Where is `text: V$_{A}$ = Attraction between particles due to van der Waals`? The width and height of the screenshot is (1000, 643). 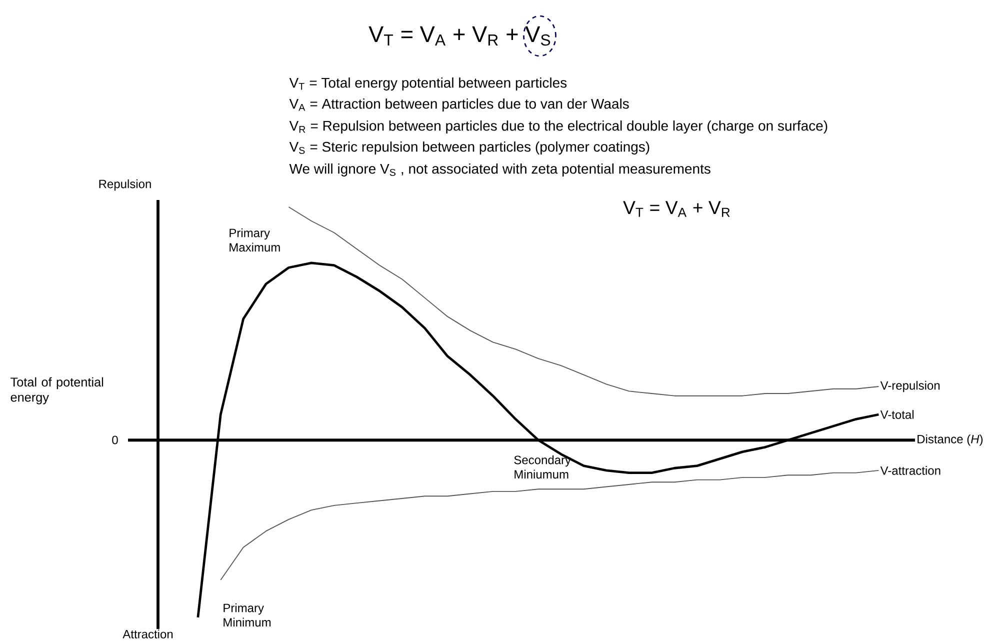
text: V$_{A}$ = Attraction between particles due to van der Waals is located at coordinates (459, 105).